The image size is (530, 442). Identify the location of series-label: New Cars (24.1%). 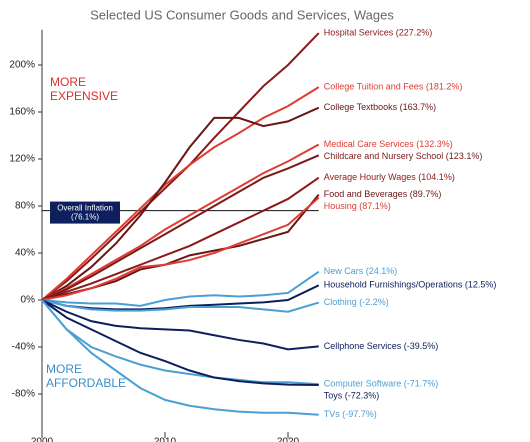
(361, 271).